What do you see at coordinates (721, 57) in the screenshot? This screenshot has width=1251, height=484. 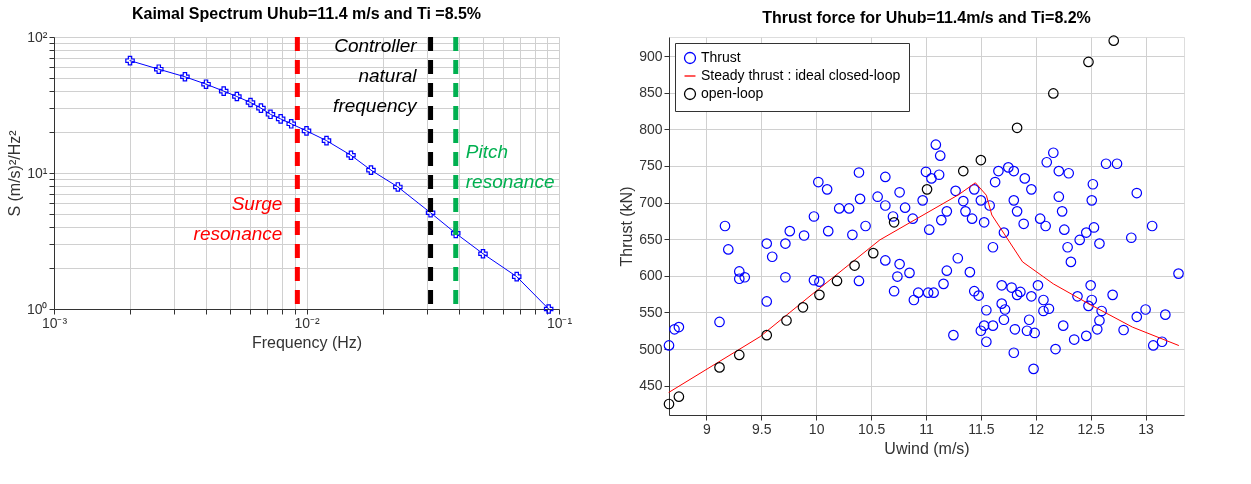 I see `legend-label: Thrust` at bounding box center [721, 57].